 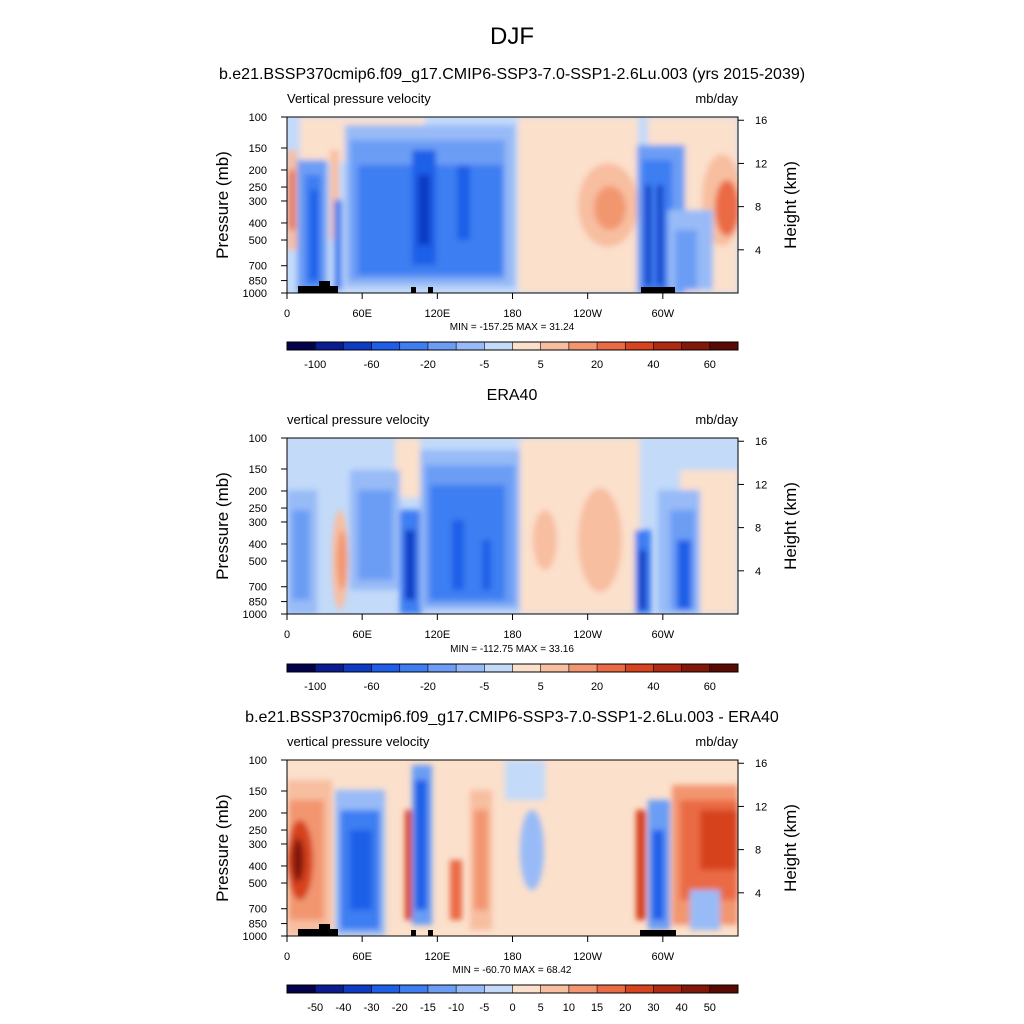 I want to click on panel-title: ERA40, so click(x=512, y=395).